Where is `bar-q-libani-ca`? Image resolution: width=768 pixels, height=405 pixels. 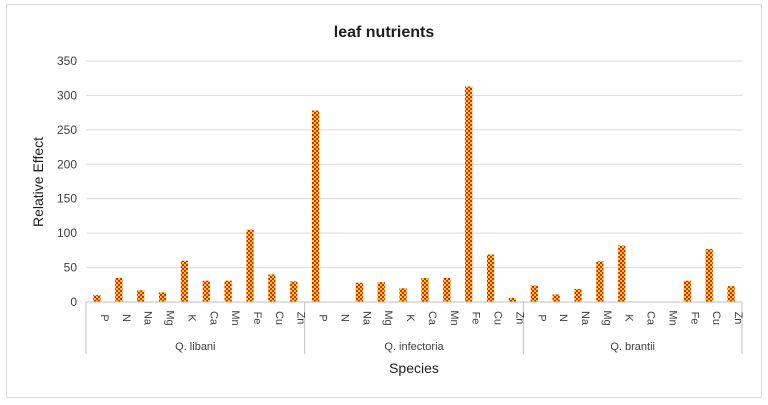
bar-q-libani-ca is located at coordinates (206, 291).